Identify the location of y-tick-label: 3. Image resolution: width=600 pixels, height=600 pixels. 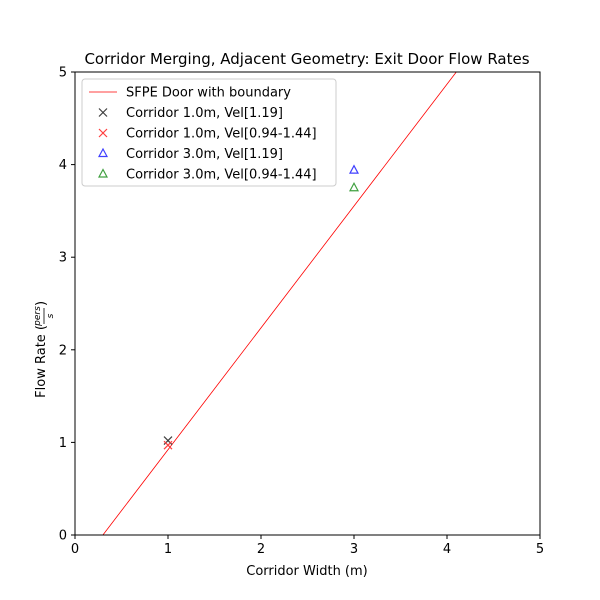
(63, 258).